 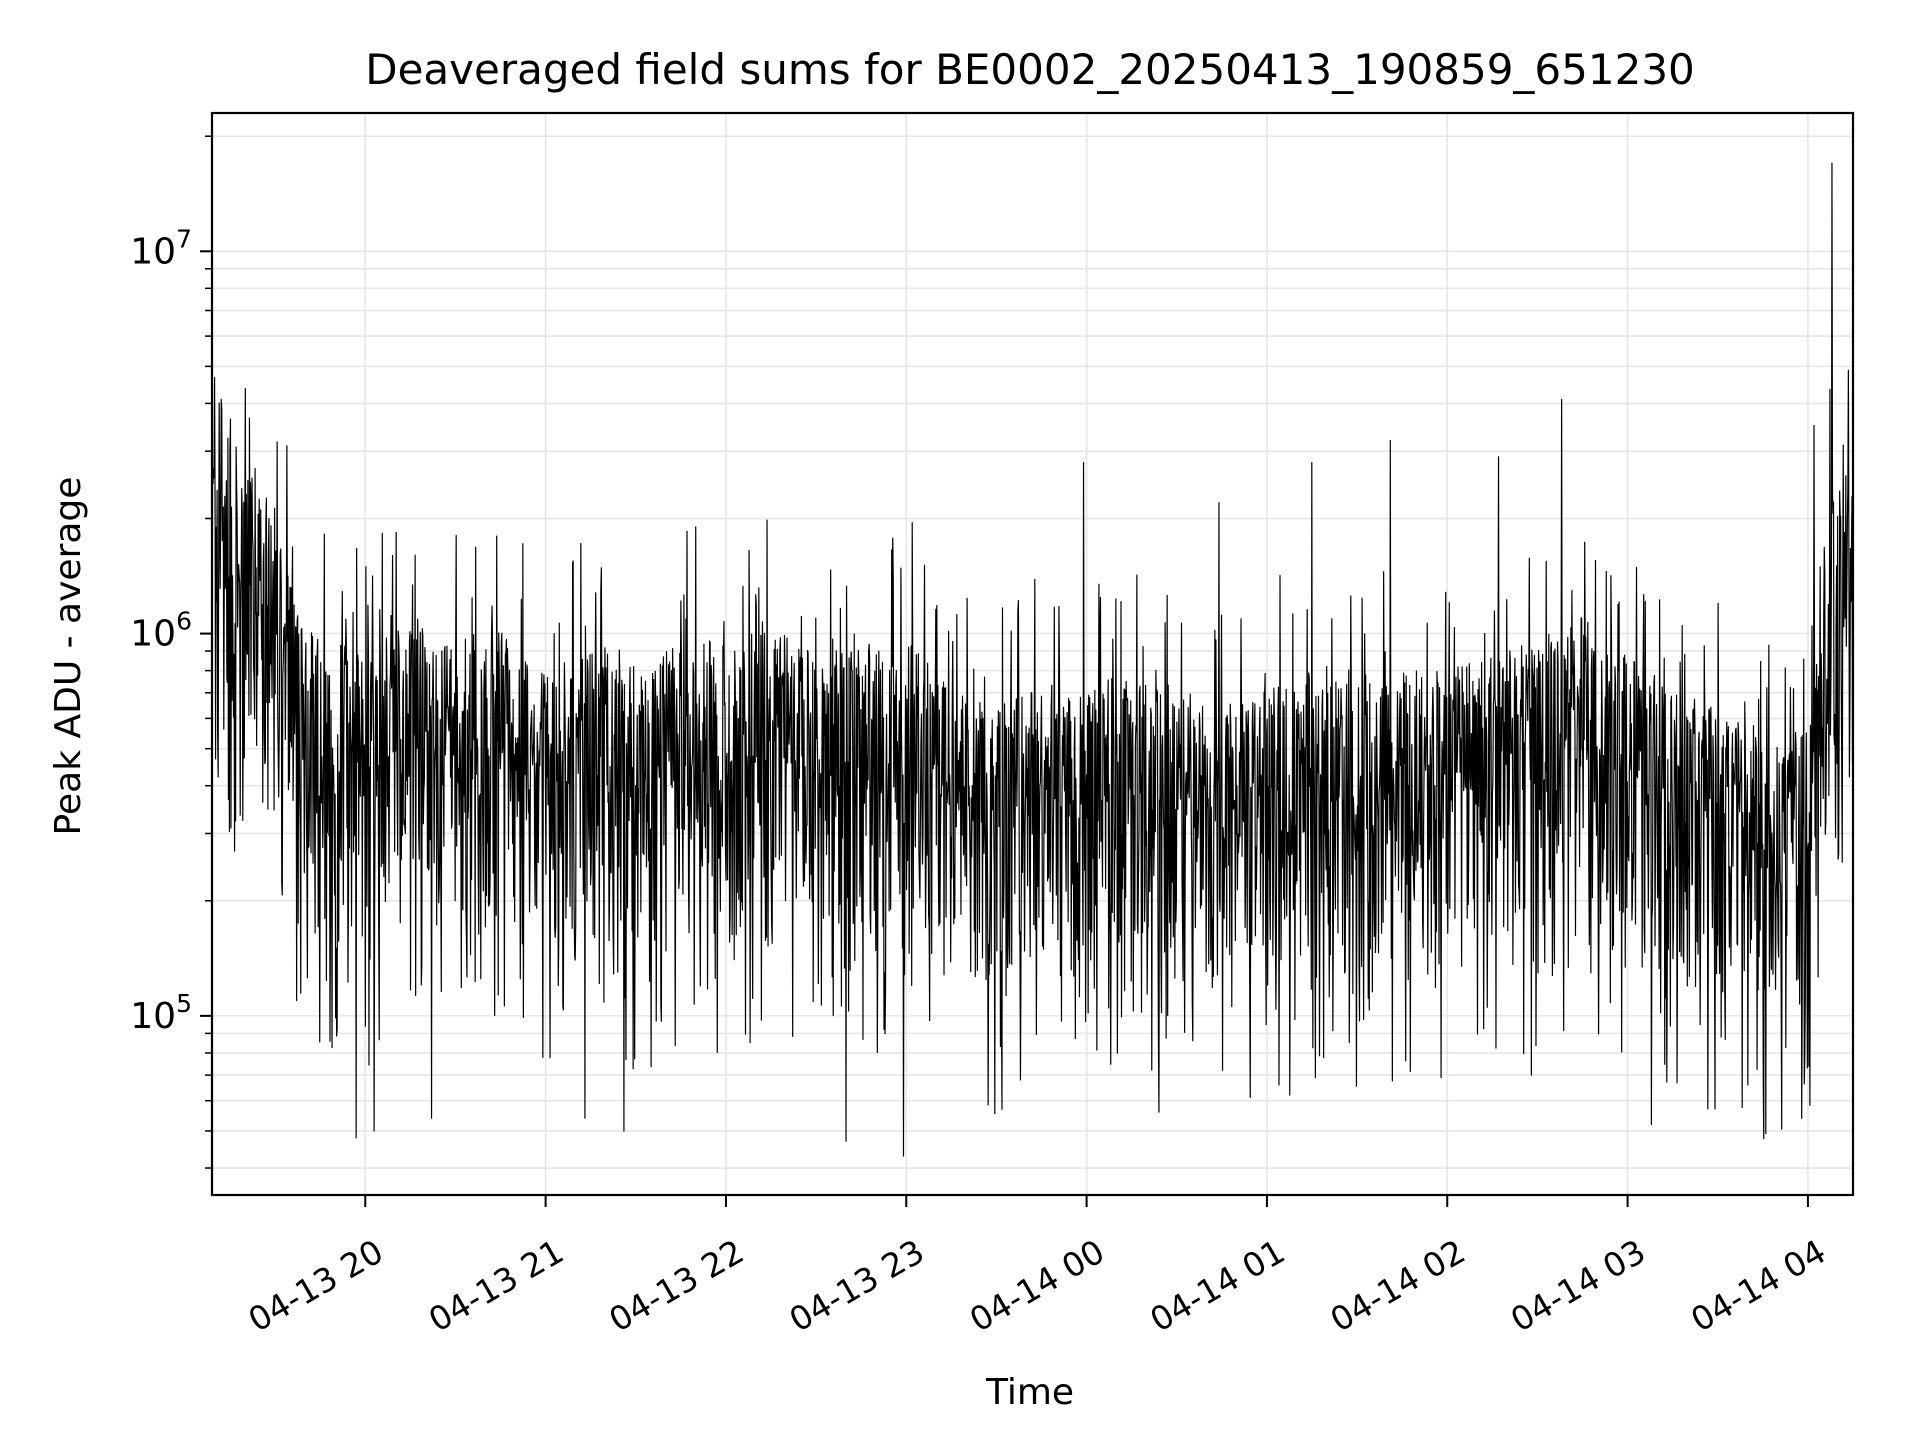 I want to click on y-axis-label: Peak ADU - average, so click(x=68, y=656).